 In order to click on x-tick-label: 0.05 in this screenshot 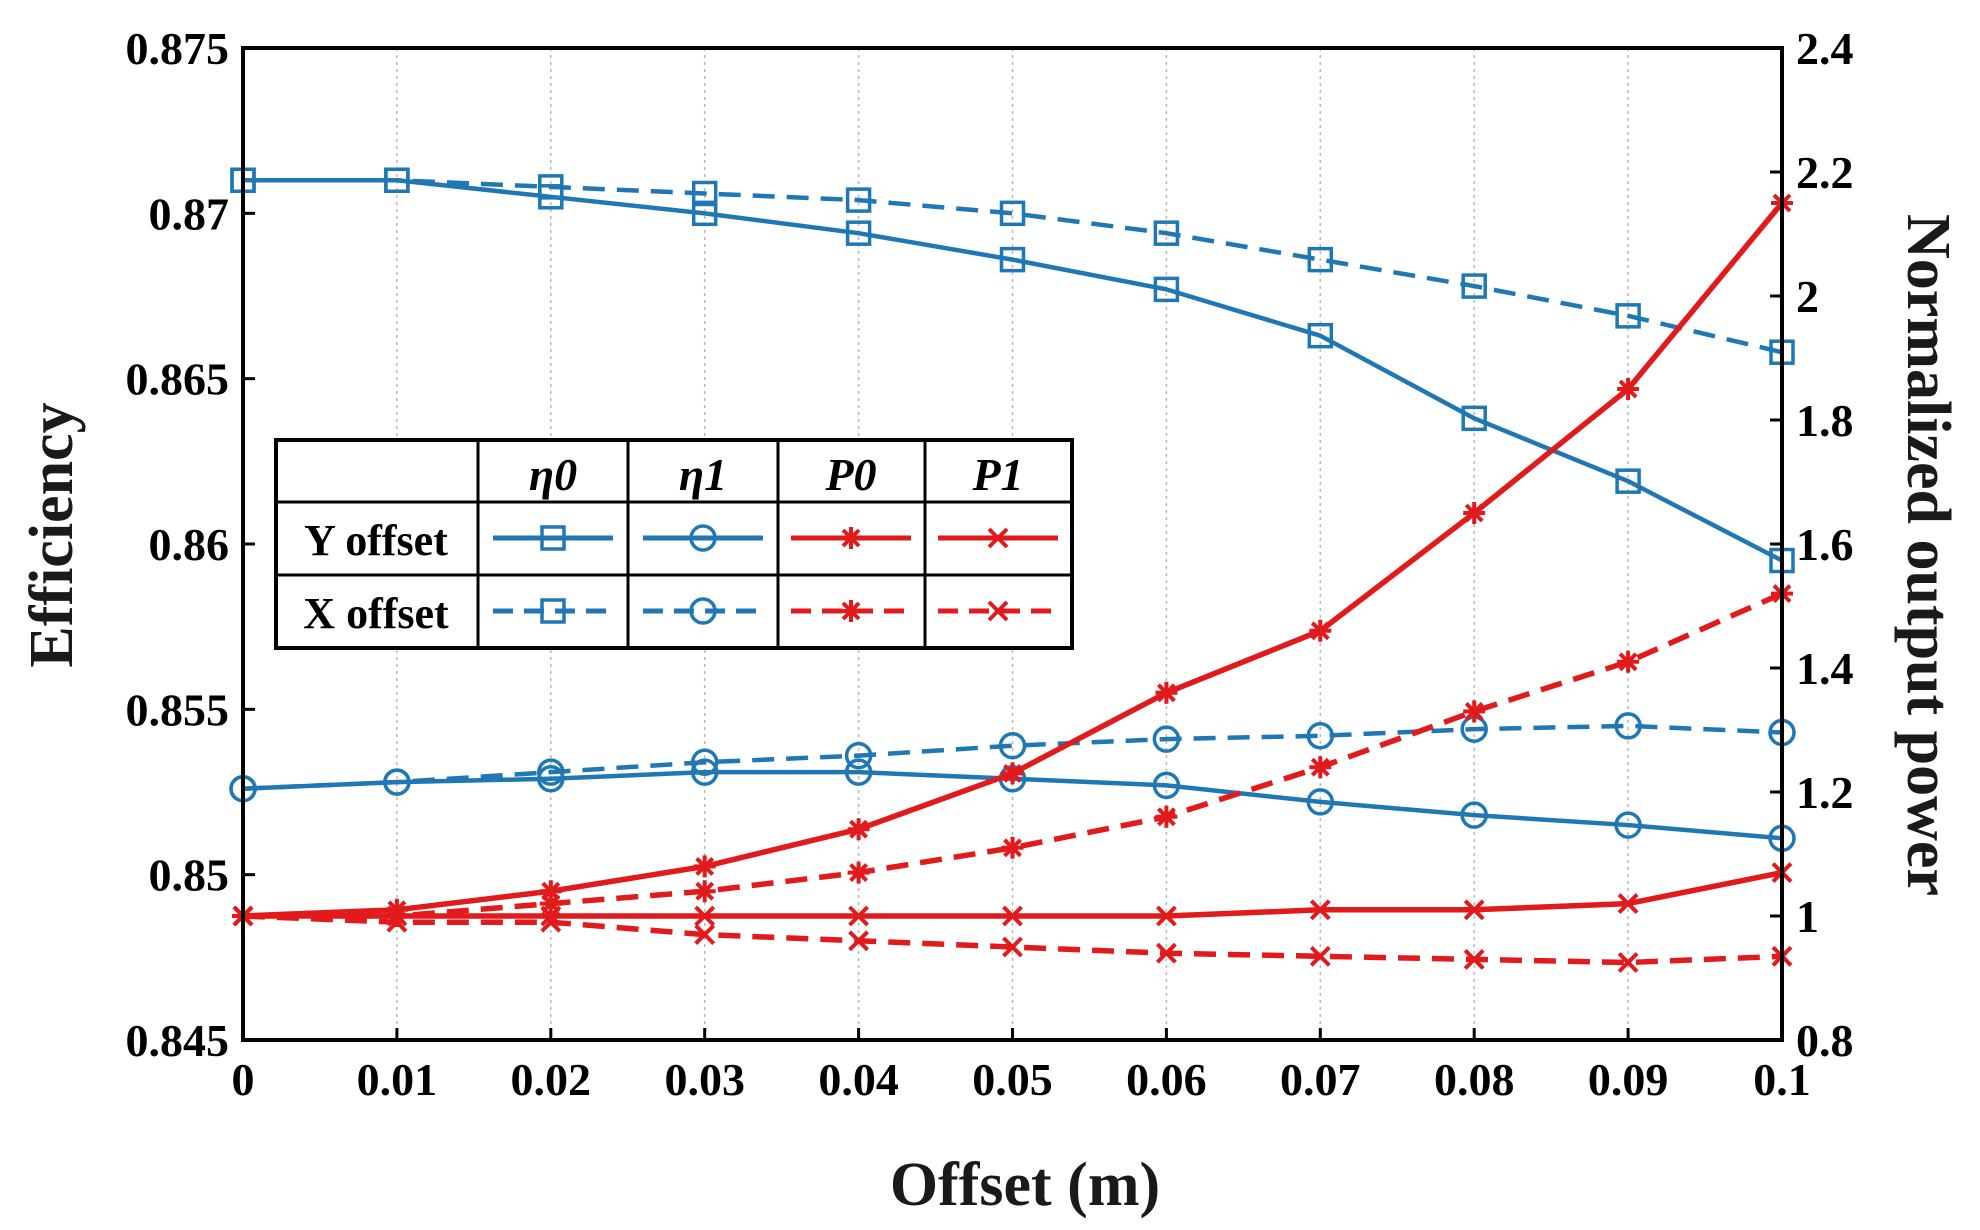, I will do `click(1012, 1079)`.